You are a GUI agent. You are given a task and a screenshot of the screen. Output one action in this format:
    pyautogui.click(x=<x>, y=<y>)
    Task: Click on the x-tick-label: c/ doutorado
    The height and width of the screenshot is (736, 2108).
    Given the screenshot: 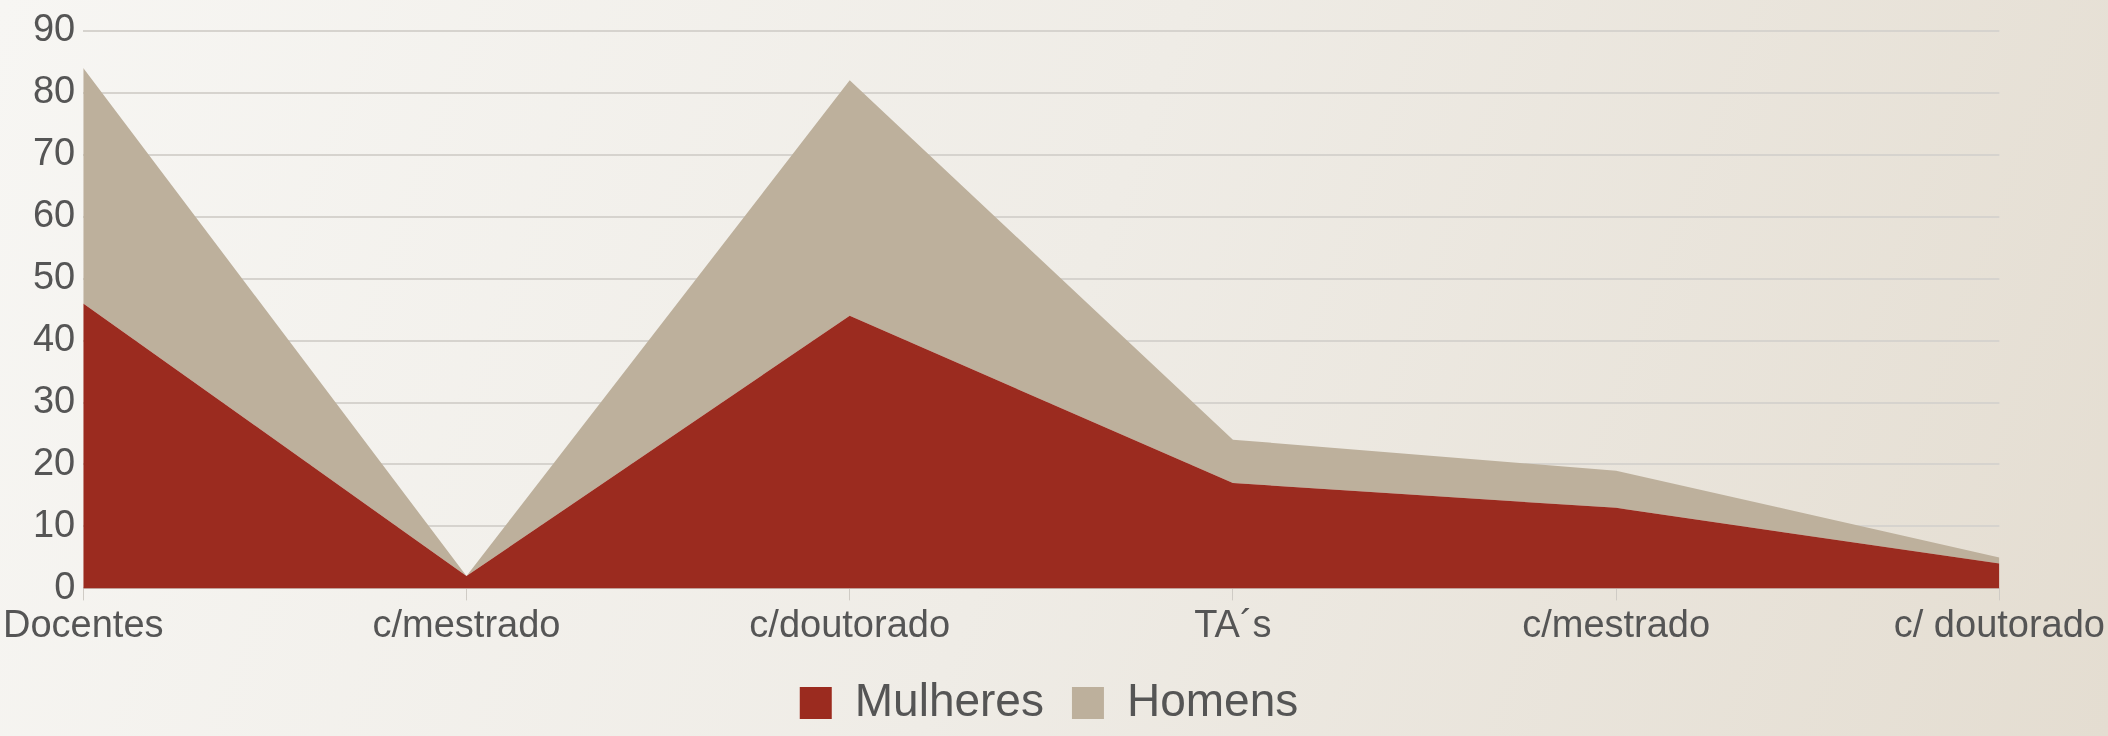 What is the action you would take?
    pyautogui.click(x=1999, y=623)
    